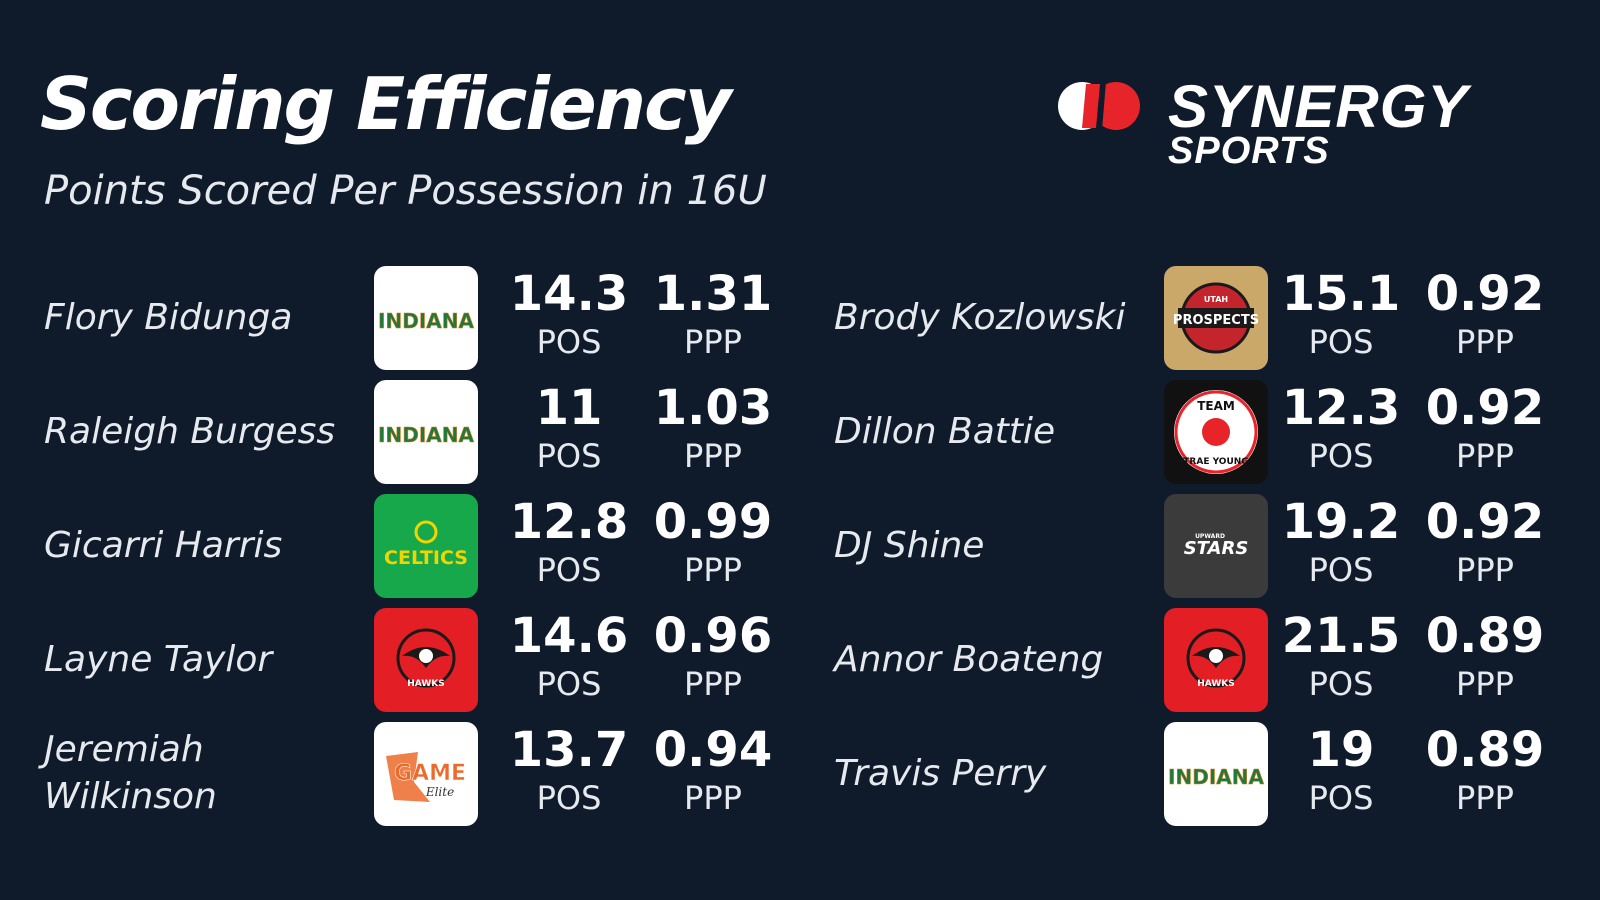  Describe the element at coordinates (1210, 536) in the screenshot. I see `logo-subtext: UPWARD` at that location.